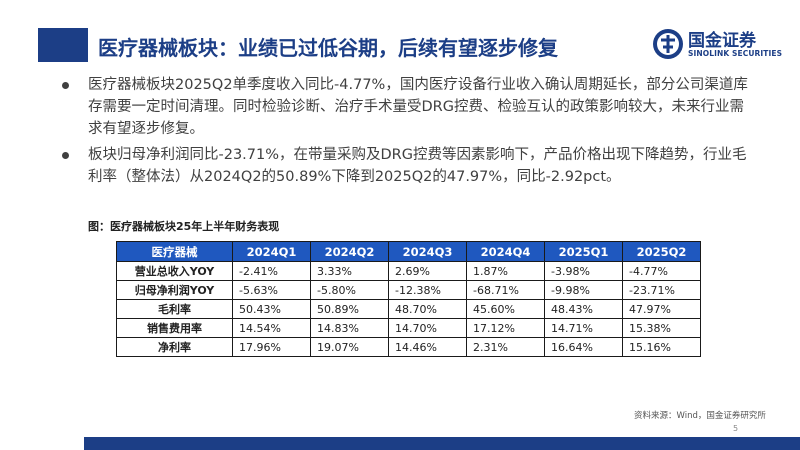 The width and height of the screenshot is (800, 450). I want to click on table-cell: 19.07%, so click(349, 347).